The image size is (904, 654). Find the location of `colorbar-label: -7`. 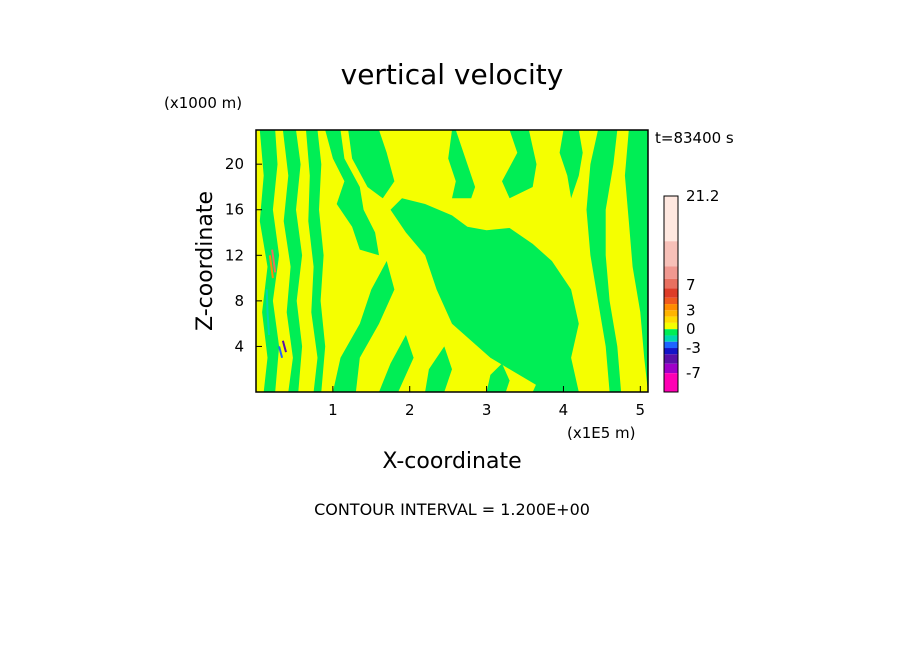

colorbar-label: -7 is located at coordinates (693, 373).